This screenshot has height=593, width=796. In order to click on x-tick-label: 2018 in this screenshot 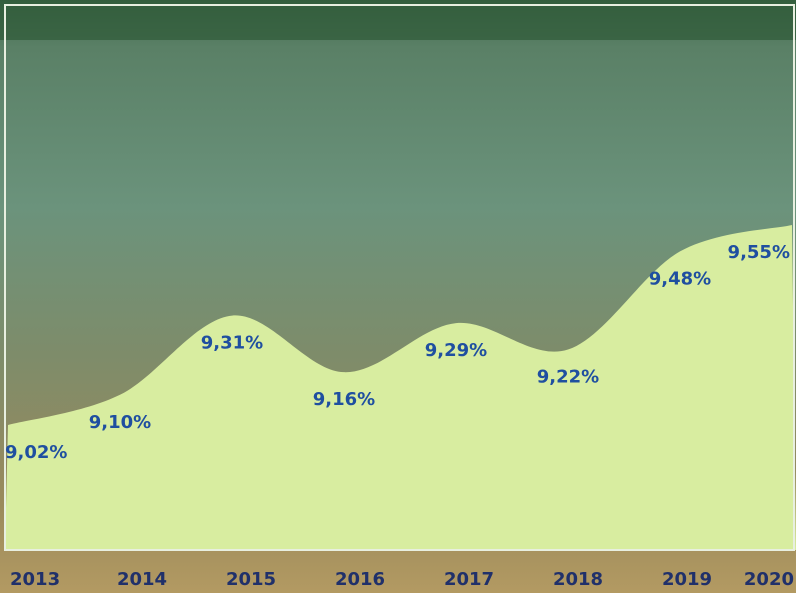, I will do `click(578, 579)`.